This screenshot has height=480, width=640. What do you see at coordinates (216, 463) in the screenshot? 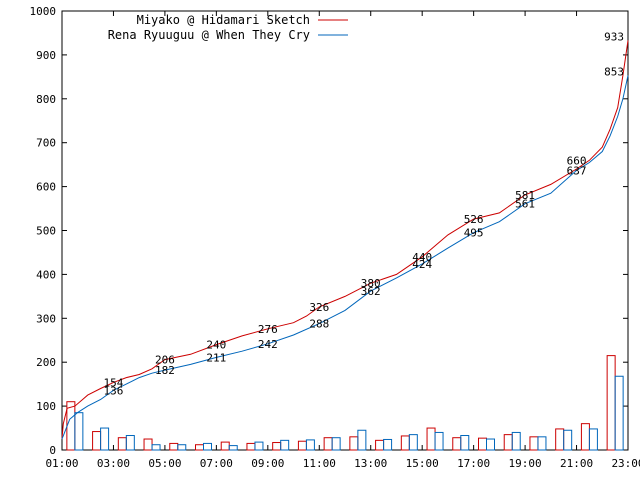
I see `x-tick-label: 07:00` at bounding box center [216, 463].